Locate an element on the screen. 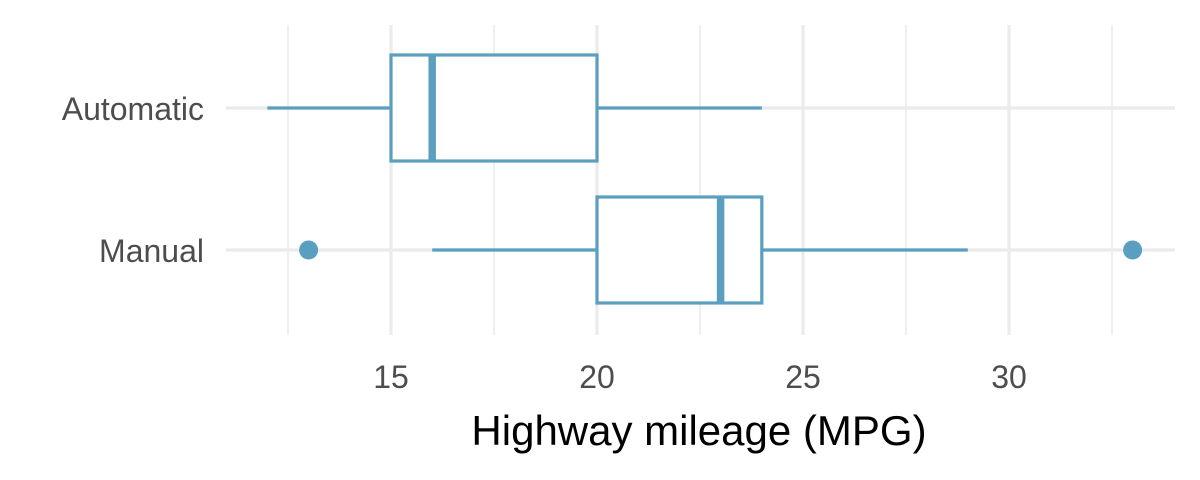 The height and width of the screenshot is (480, 1200). x-tick-label: 30 is located at coordinates (1009, 377).